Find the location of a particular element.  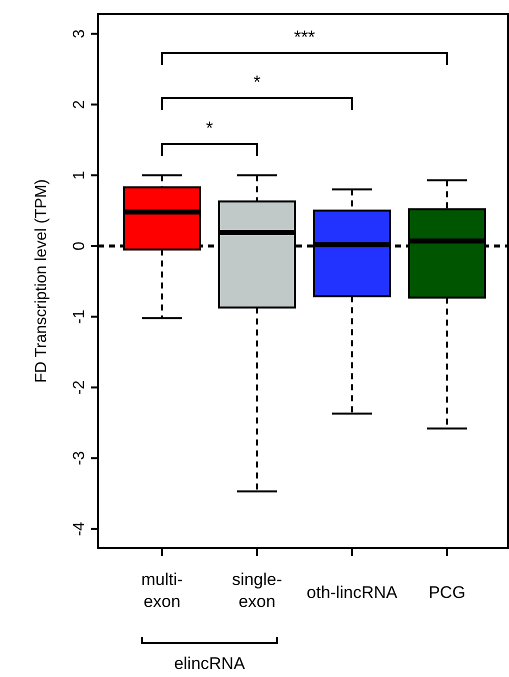

y-tick-label: 3 is located at coordinates (79, 33).